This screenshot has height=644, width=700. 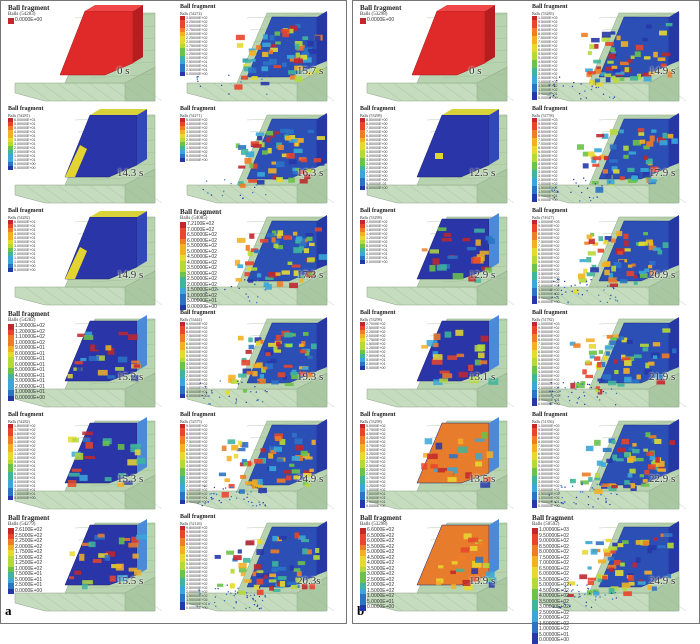 I want to click on legend-entry: 1.50000E+00, so click(x=378, y=176).